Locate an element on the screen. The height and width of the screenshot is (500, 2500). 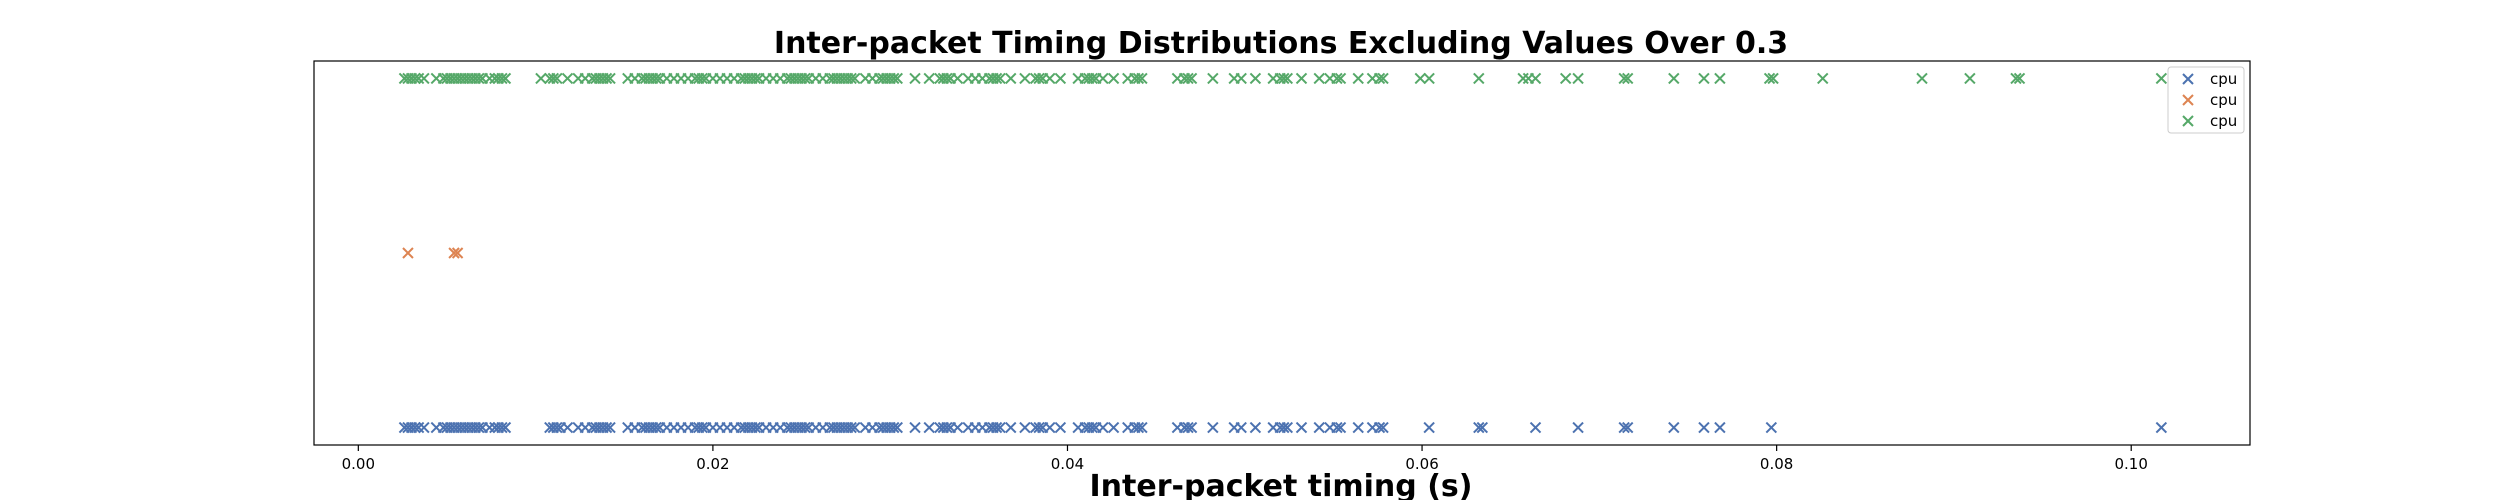
x-tick-label: 0.08 is located at coordinates (1776, 464).